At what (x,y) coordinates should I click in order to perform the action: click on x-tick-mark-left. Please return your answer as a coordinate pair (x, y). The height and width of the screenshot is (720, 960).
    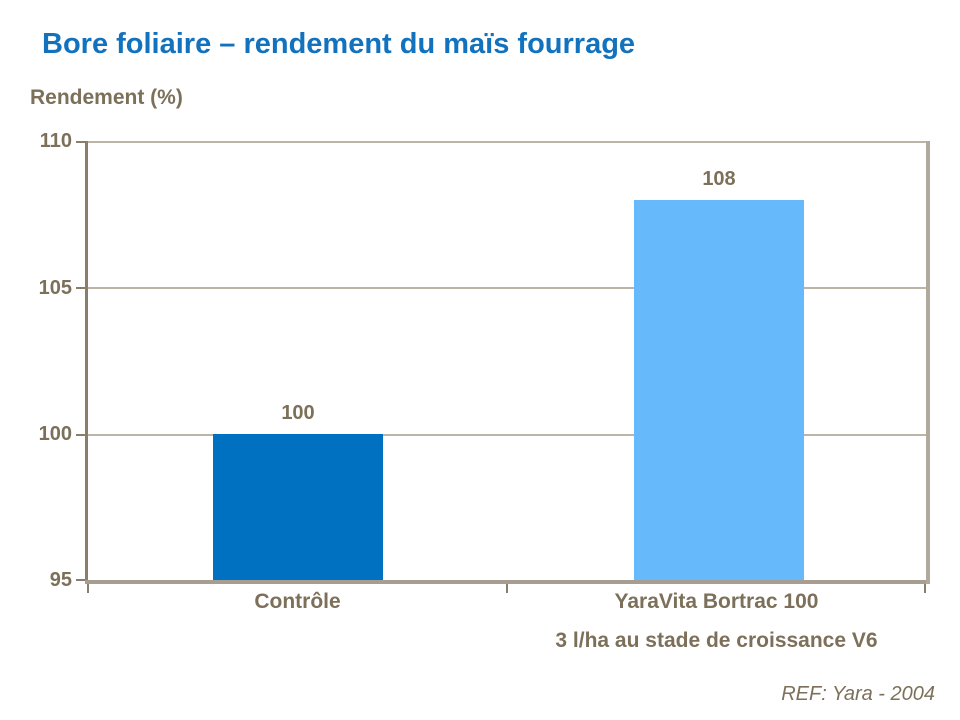
    Looking at the image, I should click on (88, 588).